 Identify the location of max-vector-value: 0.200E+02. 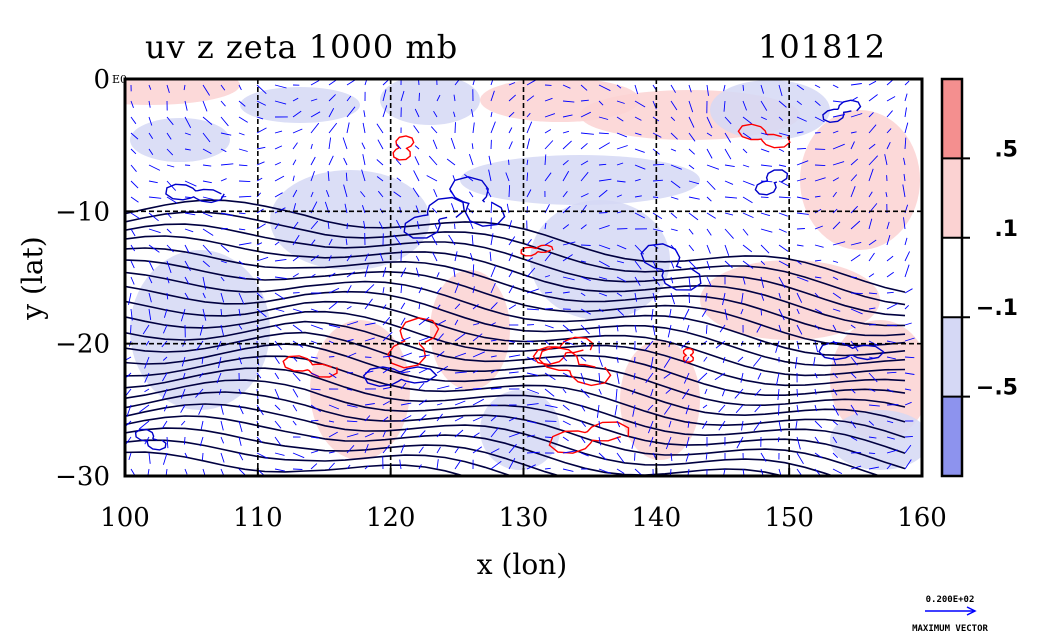
(950, 600).